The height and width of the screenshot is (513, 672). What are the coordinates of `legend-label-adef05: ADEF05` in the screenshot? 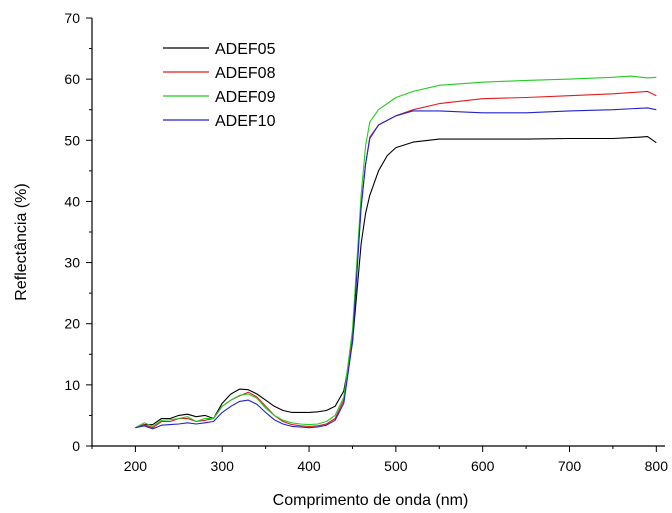 It's located at (245, 49).